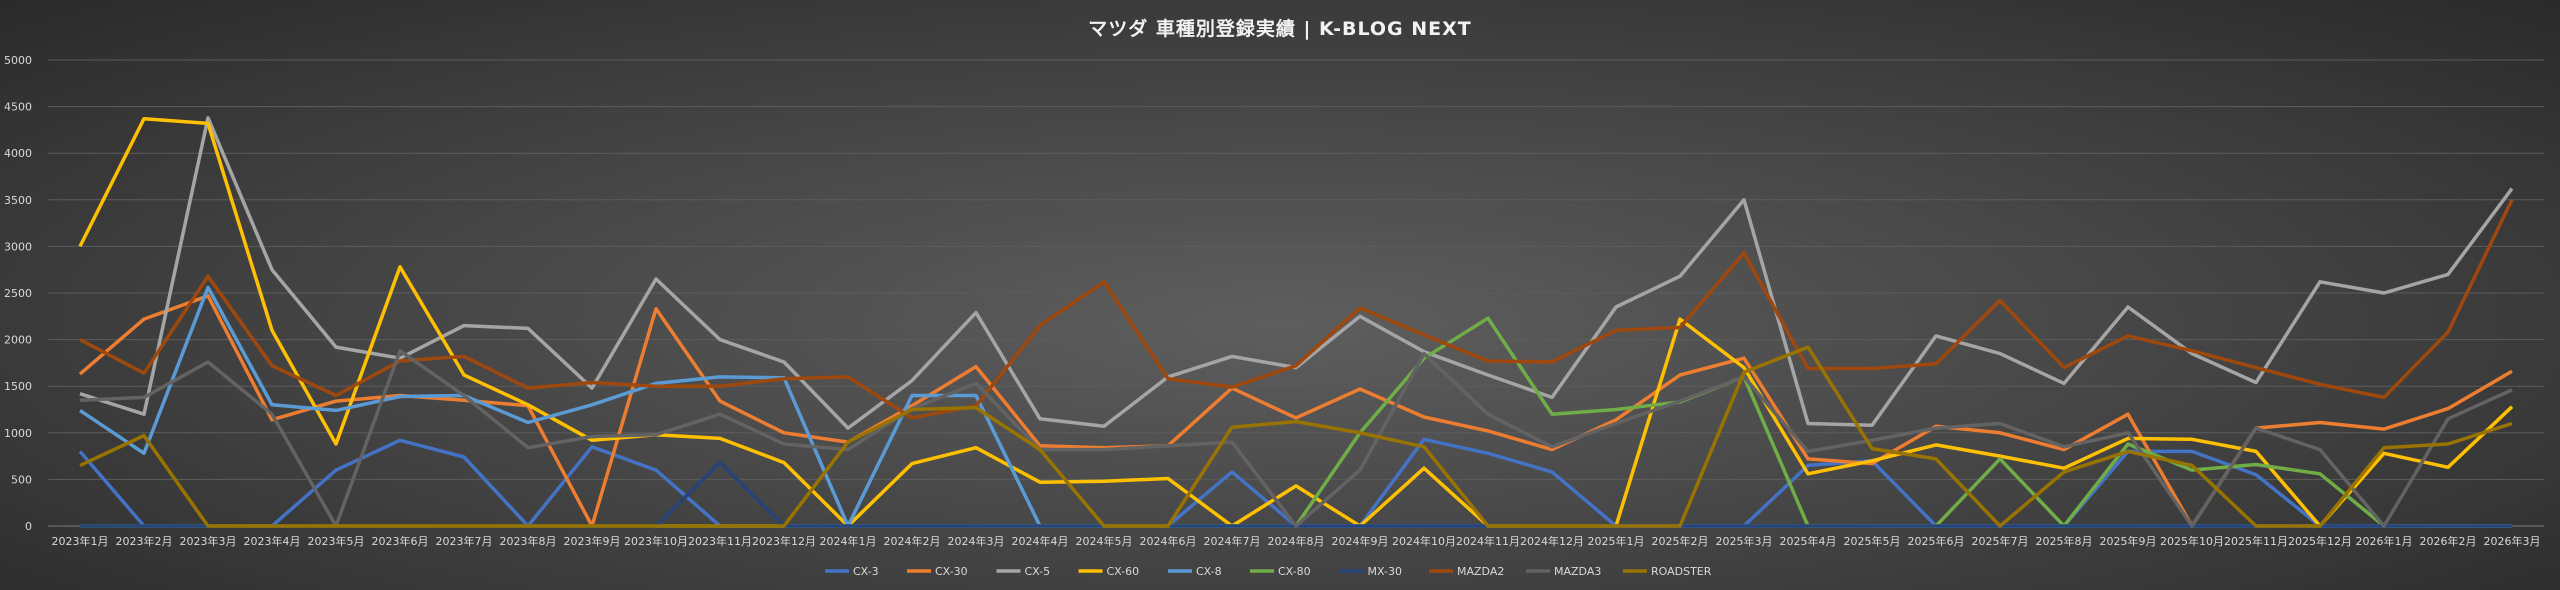 This screenshot has height=590, width=2560. What do you see at coordinates (18, 386) in the screenshot?
I see `y-tick-label: 1500` at bounding box center [18, 386].